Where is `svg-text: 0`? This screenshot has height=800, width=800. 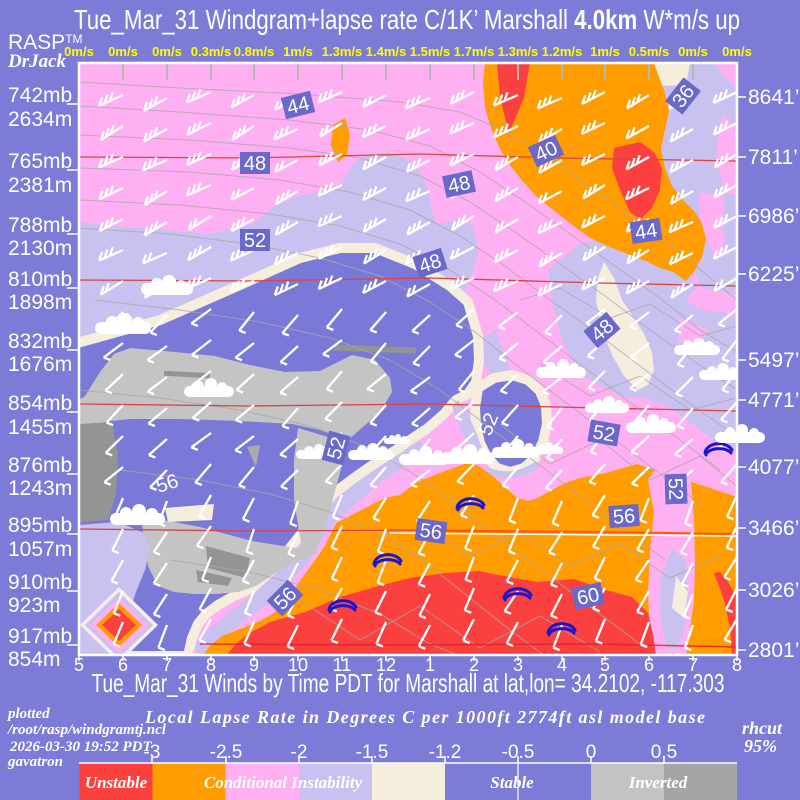
svg-text: 0 is located at coordinates (591, 752).